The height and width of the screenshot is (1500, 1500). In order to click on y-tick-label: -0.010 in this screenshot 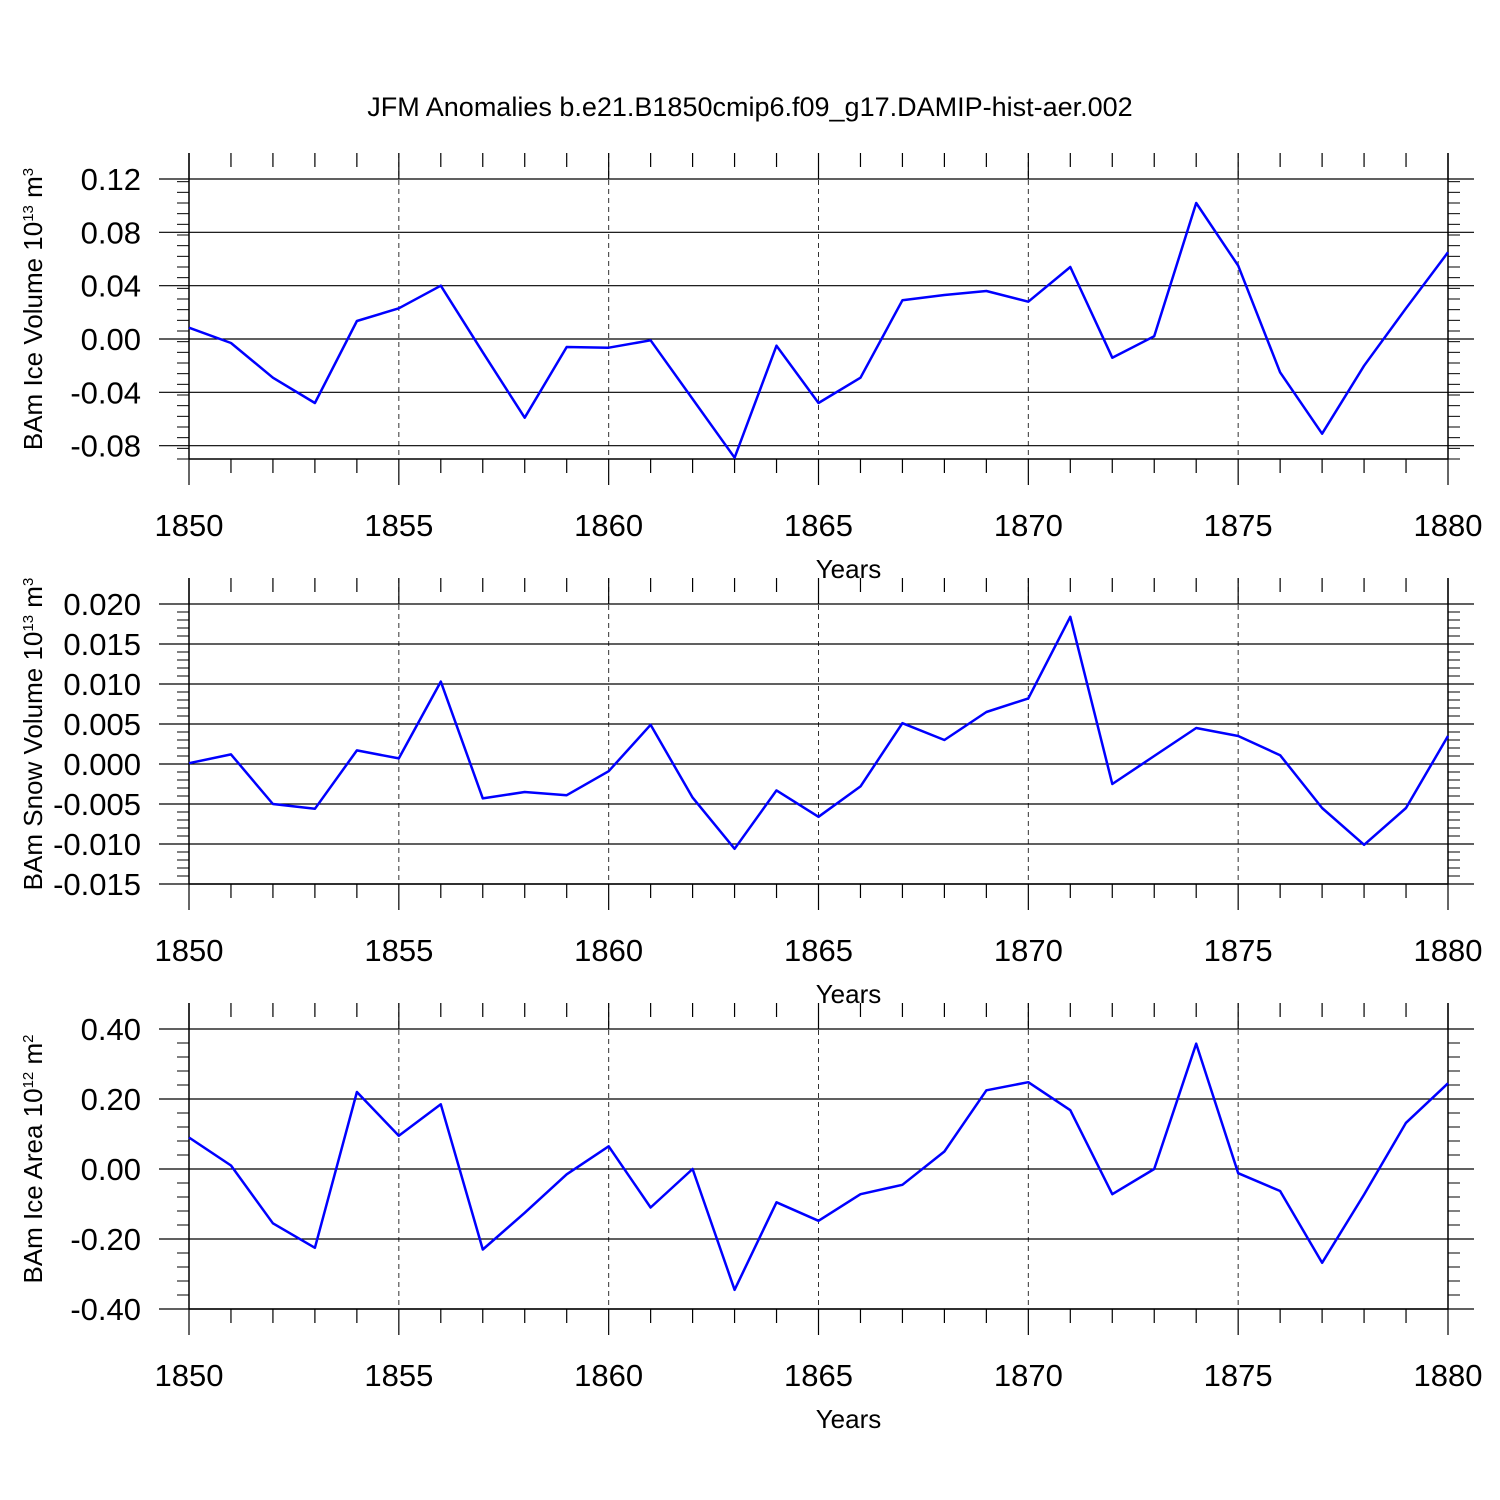, I will do `click(97, 844)`.